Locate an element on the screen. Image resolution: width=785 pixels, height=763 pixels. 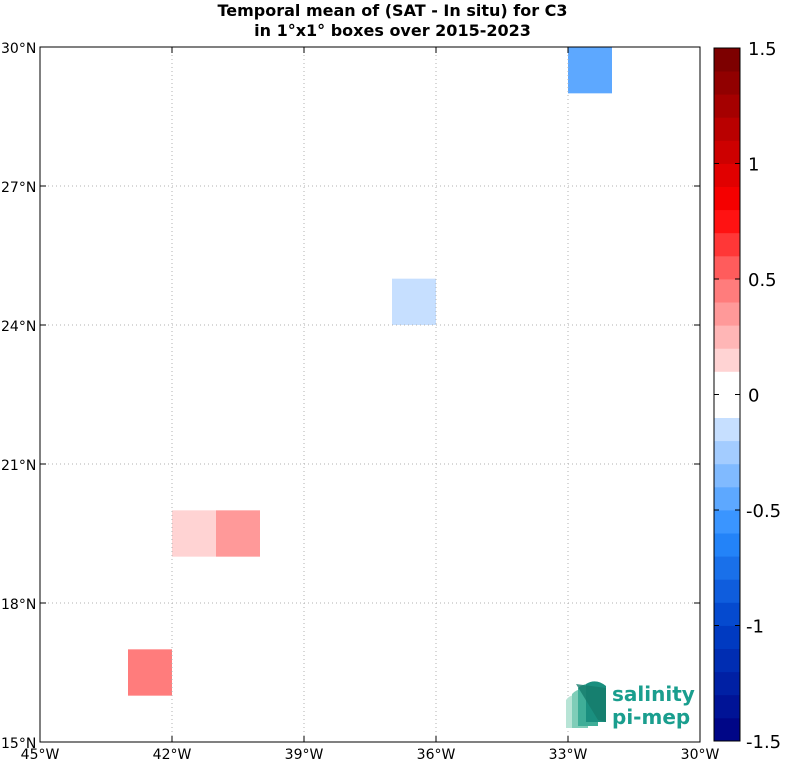
colorbar-tick-label: 0.5 is located at coordinates (762, 280).